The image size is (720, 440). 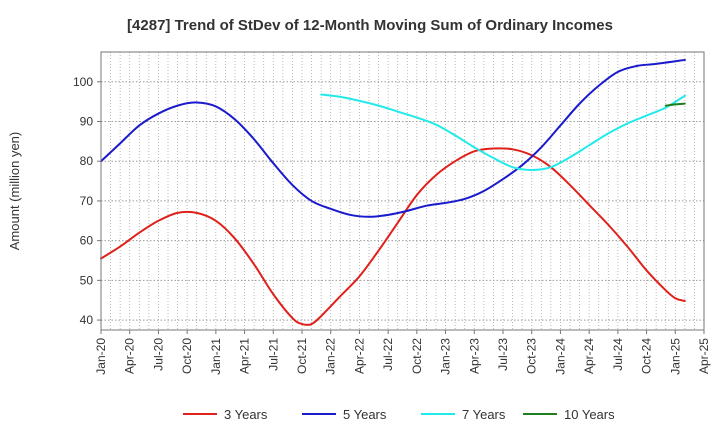 What do you see at coordinates (503, 354) in the screenshot?
I see `x-tick-label: Jul-23` at bounding box center [503, 354].